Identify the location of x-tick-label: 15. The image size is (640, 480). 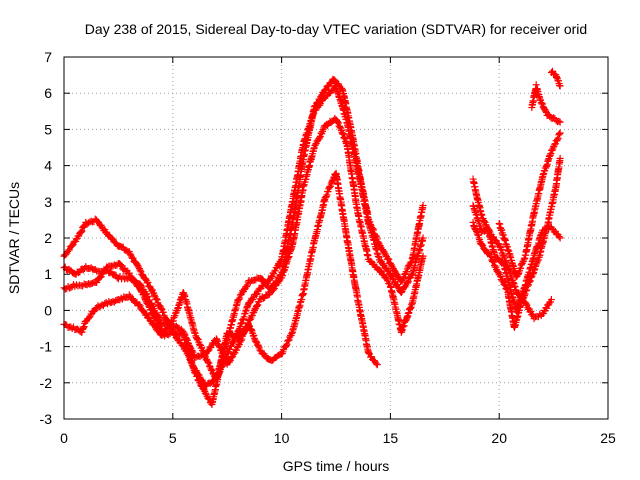
(391, 438).